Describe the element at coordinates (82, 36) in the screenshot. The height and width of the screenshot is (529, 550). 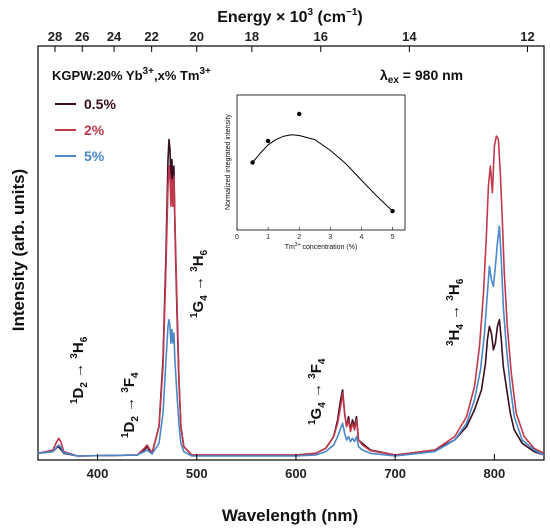
I see `top-tick-label-26: 26` at that location.